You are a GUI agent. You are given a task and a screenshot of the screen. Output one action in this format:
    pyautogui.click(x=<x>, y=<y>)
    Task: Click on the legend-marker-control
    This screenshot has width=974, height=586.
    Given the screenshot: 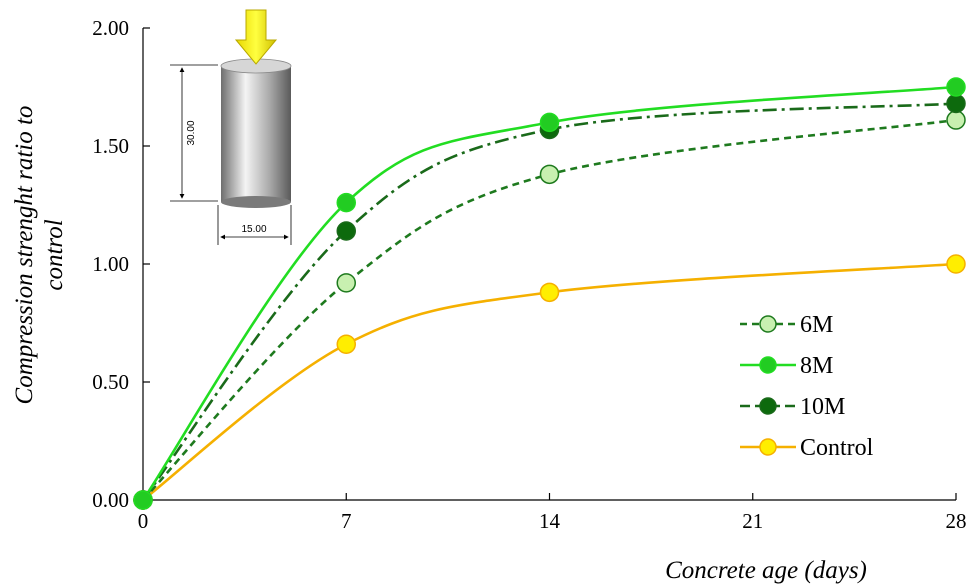 What is the action you would take?
    pyautogui.click(x=768, y=447)
    